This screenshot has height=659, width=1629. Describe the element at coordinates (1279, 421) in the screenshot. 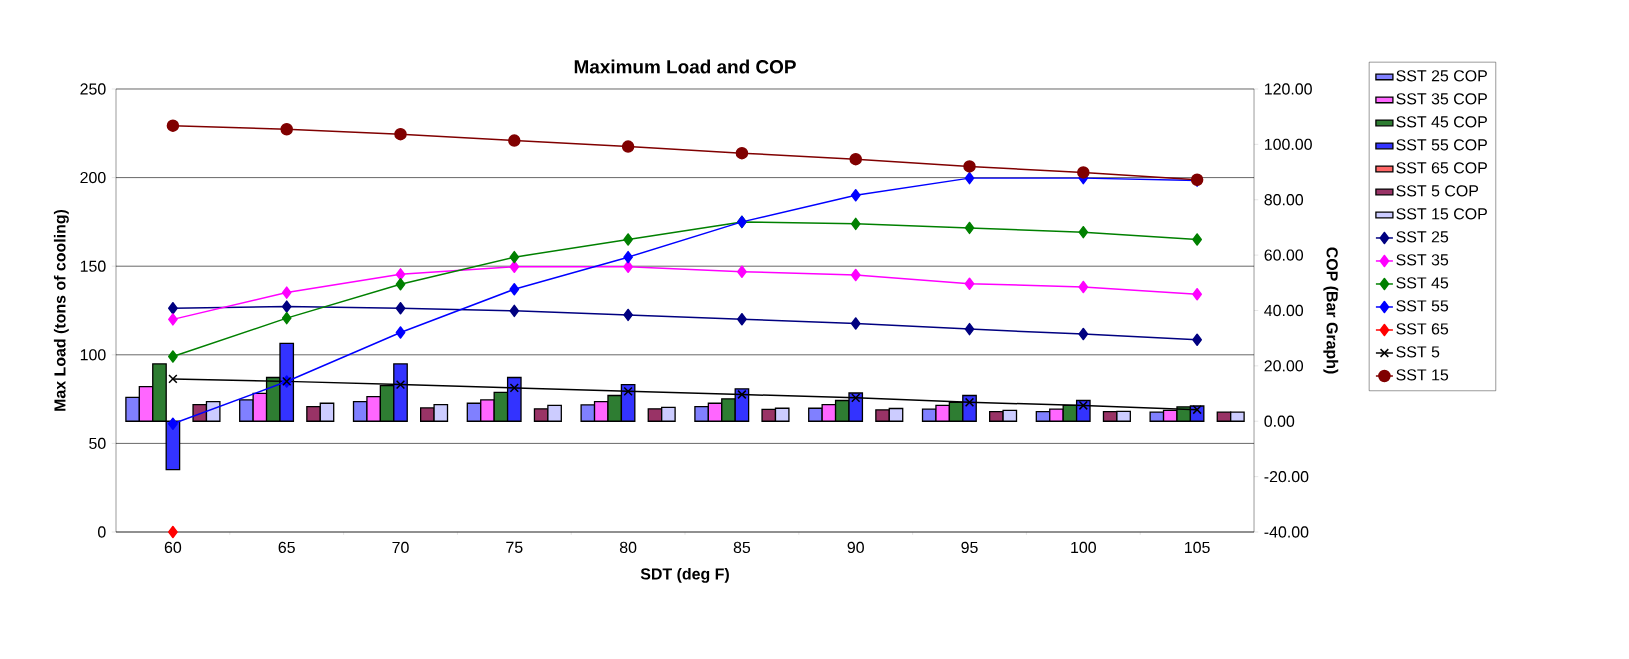

I see `y2-tick-label: 0.00` at that location.